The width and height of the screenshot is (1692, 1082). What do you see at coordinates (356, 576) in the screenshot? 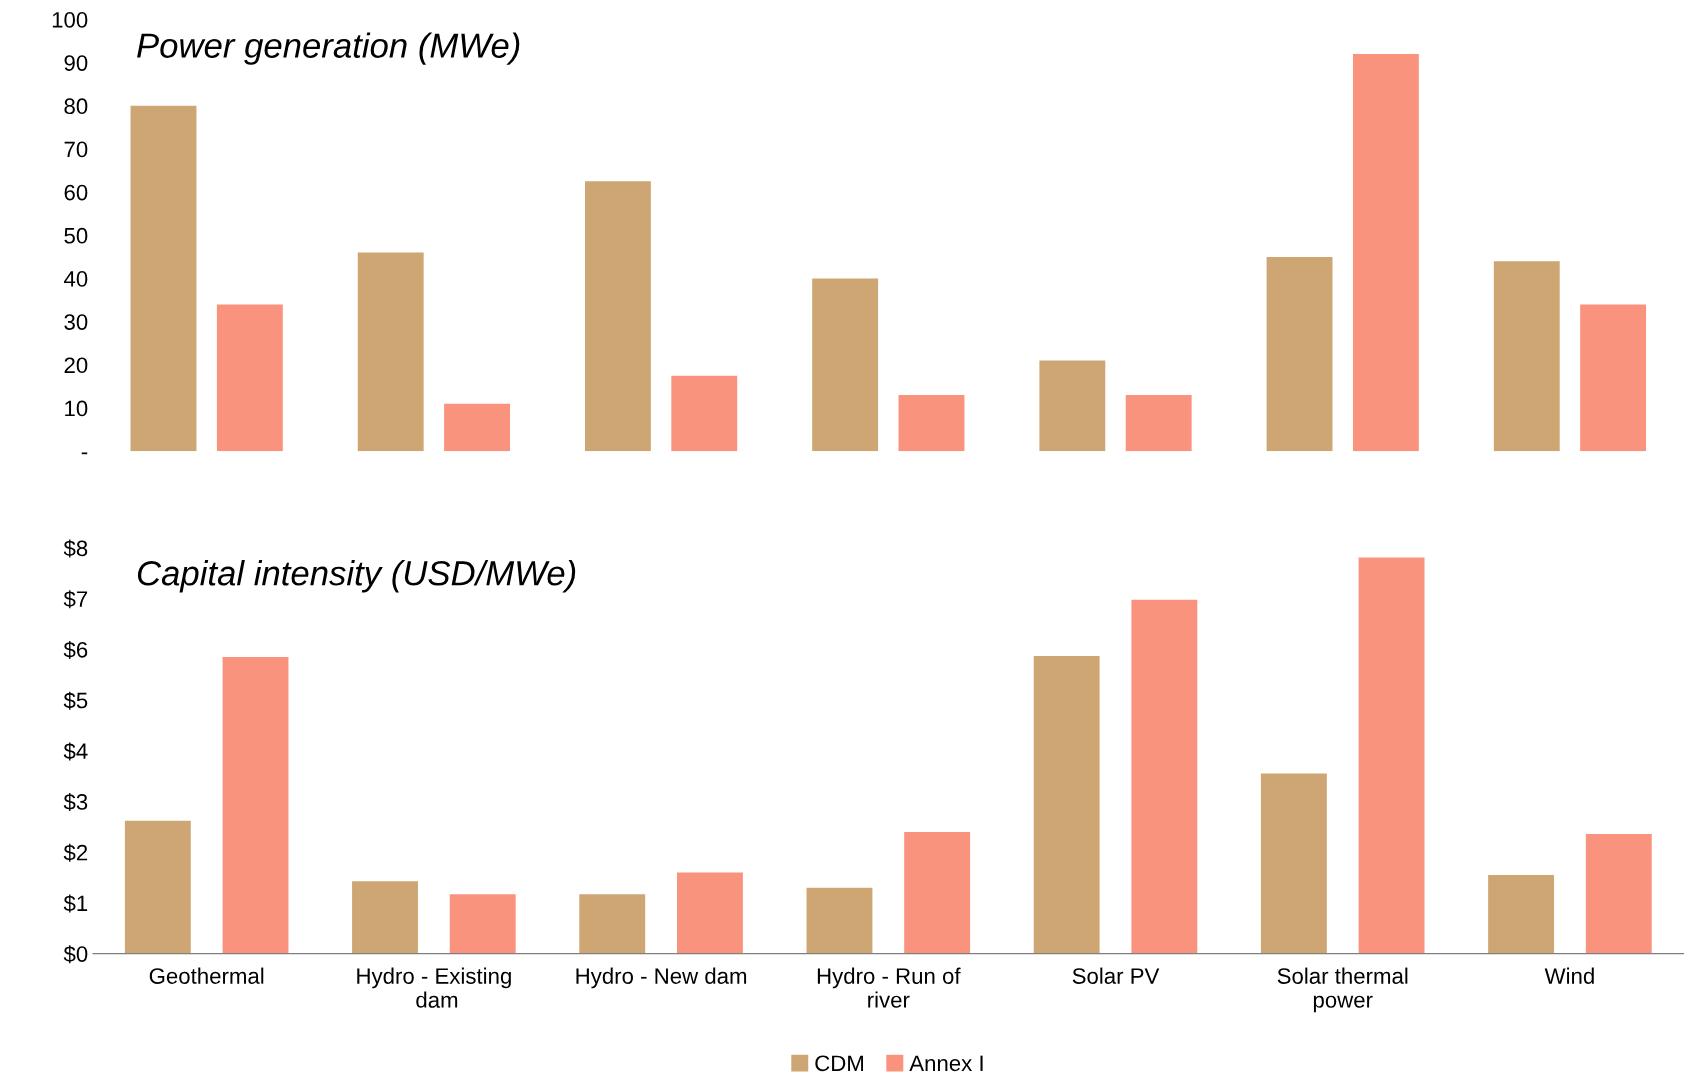
I see `chart-title: Capital intensity (USD/MWe)` at bounding box center [356, 576].